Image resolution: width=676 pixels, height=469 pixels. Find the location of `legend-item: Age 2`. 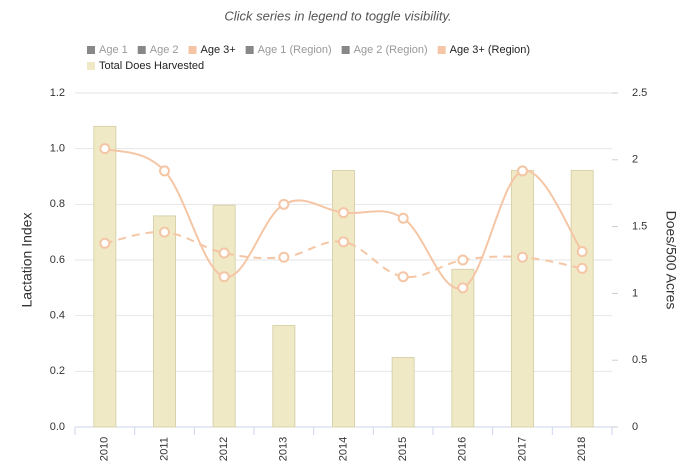

legend-item: Age 2 is located at coordinates (158, 50).